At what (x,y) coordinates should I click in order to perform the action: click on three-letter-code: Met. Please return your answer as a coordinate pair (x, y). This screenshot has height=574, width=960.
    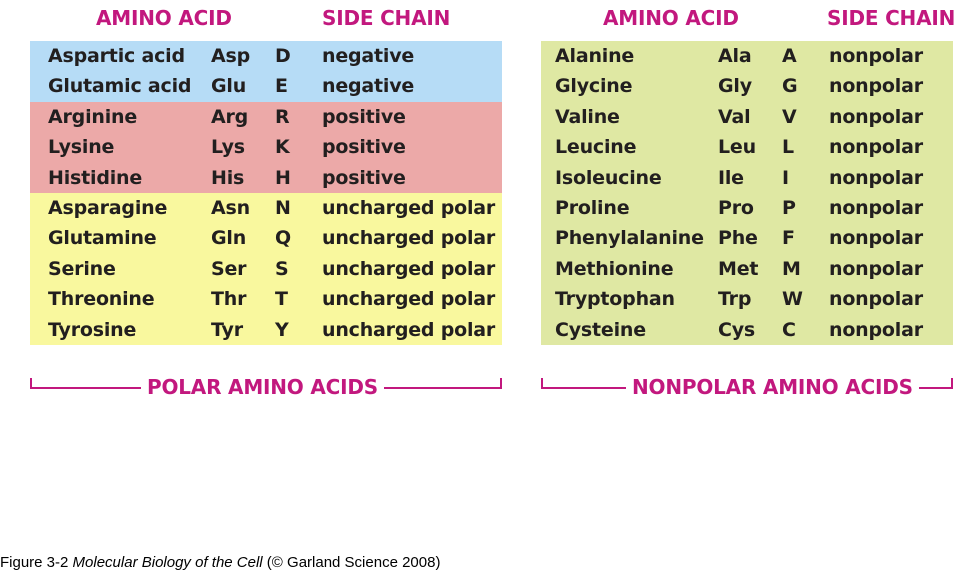
    Looking at the image, I should click on (738, 268).